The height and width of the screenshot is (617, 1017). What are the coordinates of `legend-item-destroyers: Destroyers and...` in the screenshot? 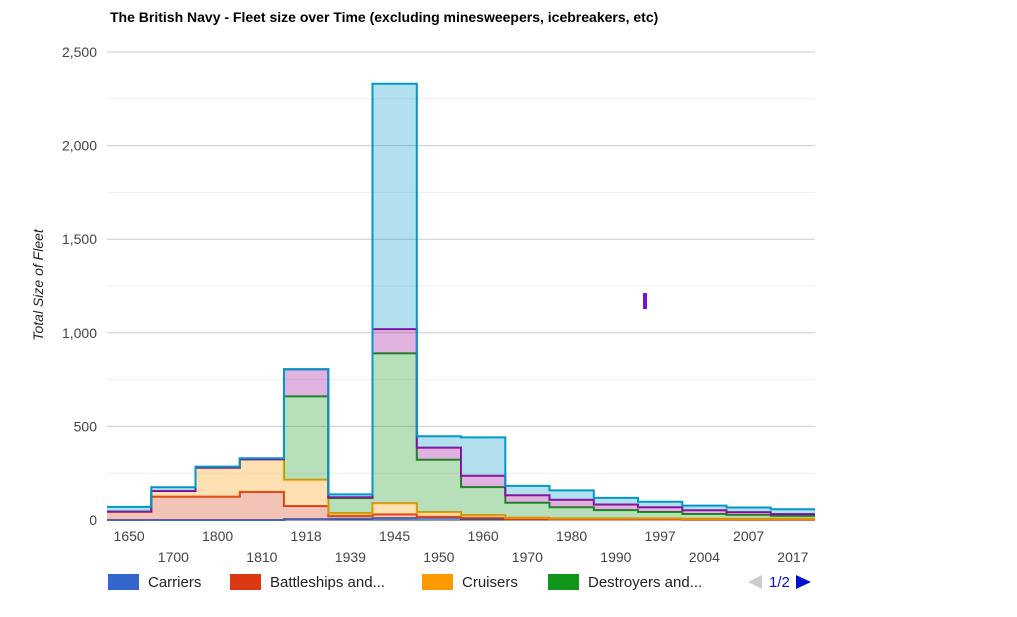 It's located at (625, 582).